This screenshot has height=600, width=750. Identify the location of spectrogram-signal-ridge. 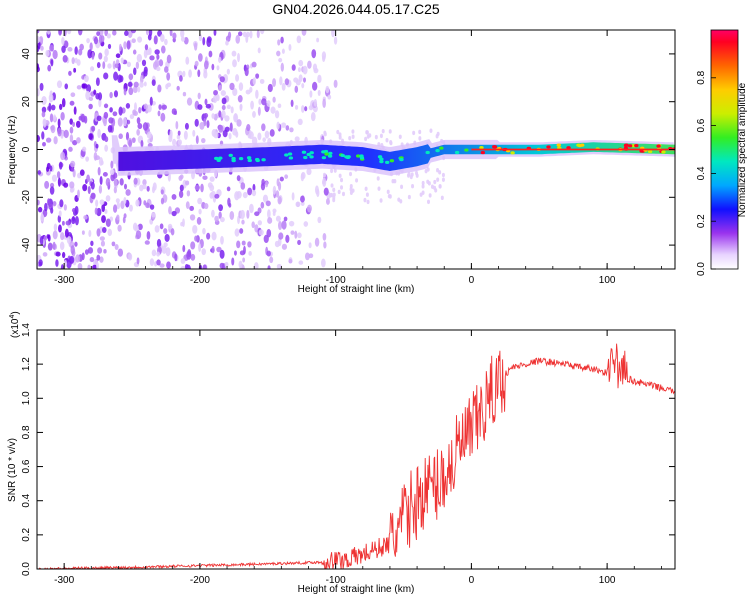
(393, 155).